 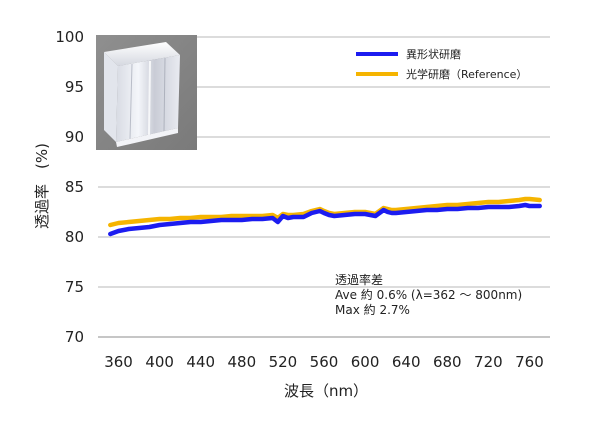 I want to click on sample-photo, so click(x=146, y=92).